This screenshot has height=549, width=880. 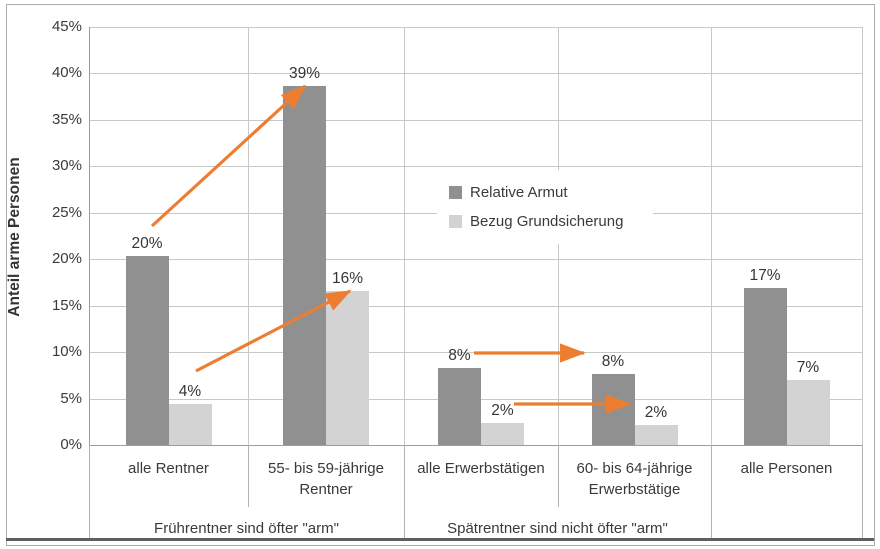 I want to click on legend-label: Relative Armut, so click(x=519, y=192).